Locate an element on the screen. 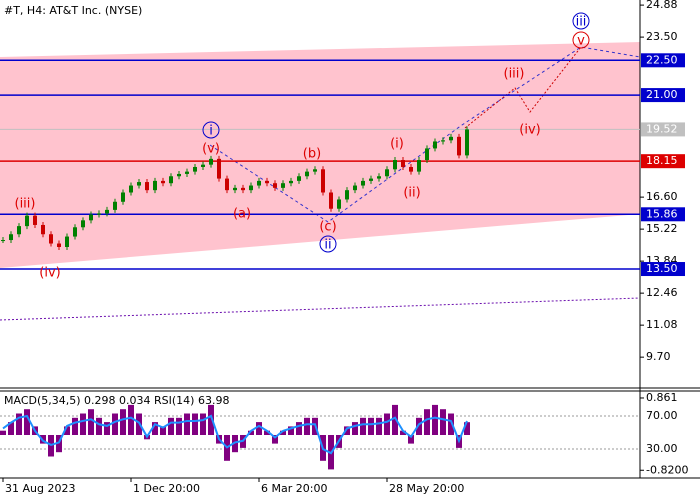  y-tick-label: -0.8200 is located at coordinates (667, 469).